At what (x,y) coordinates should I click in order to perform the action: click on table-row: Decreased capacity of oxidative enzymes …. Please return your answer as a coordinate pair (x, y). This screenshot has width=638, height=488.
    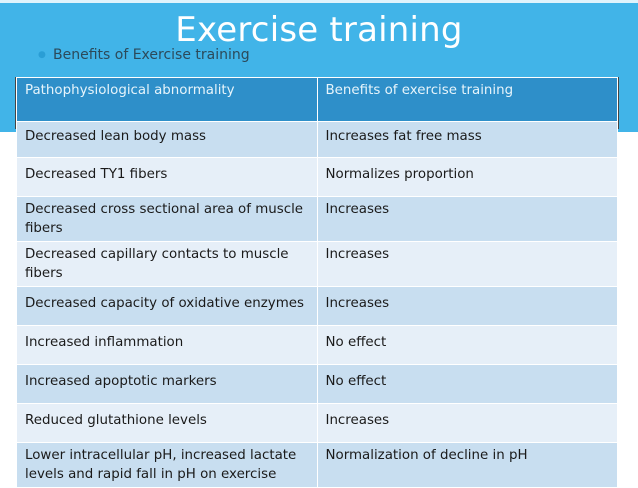
    Looking at the image, I should click on (317, 306).